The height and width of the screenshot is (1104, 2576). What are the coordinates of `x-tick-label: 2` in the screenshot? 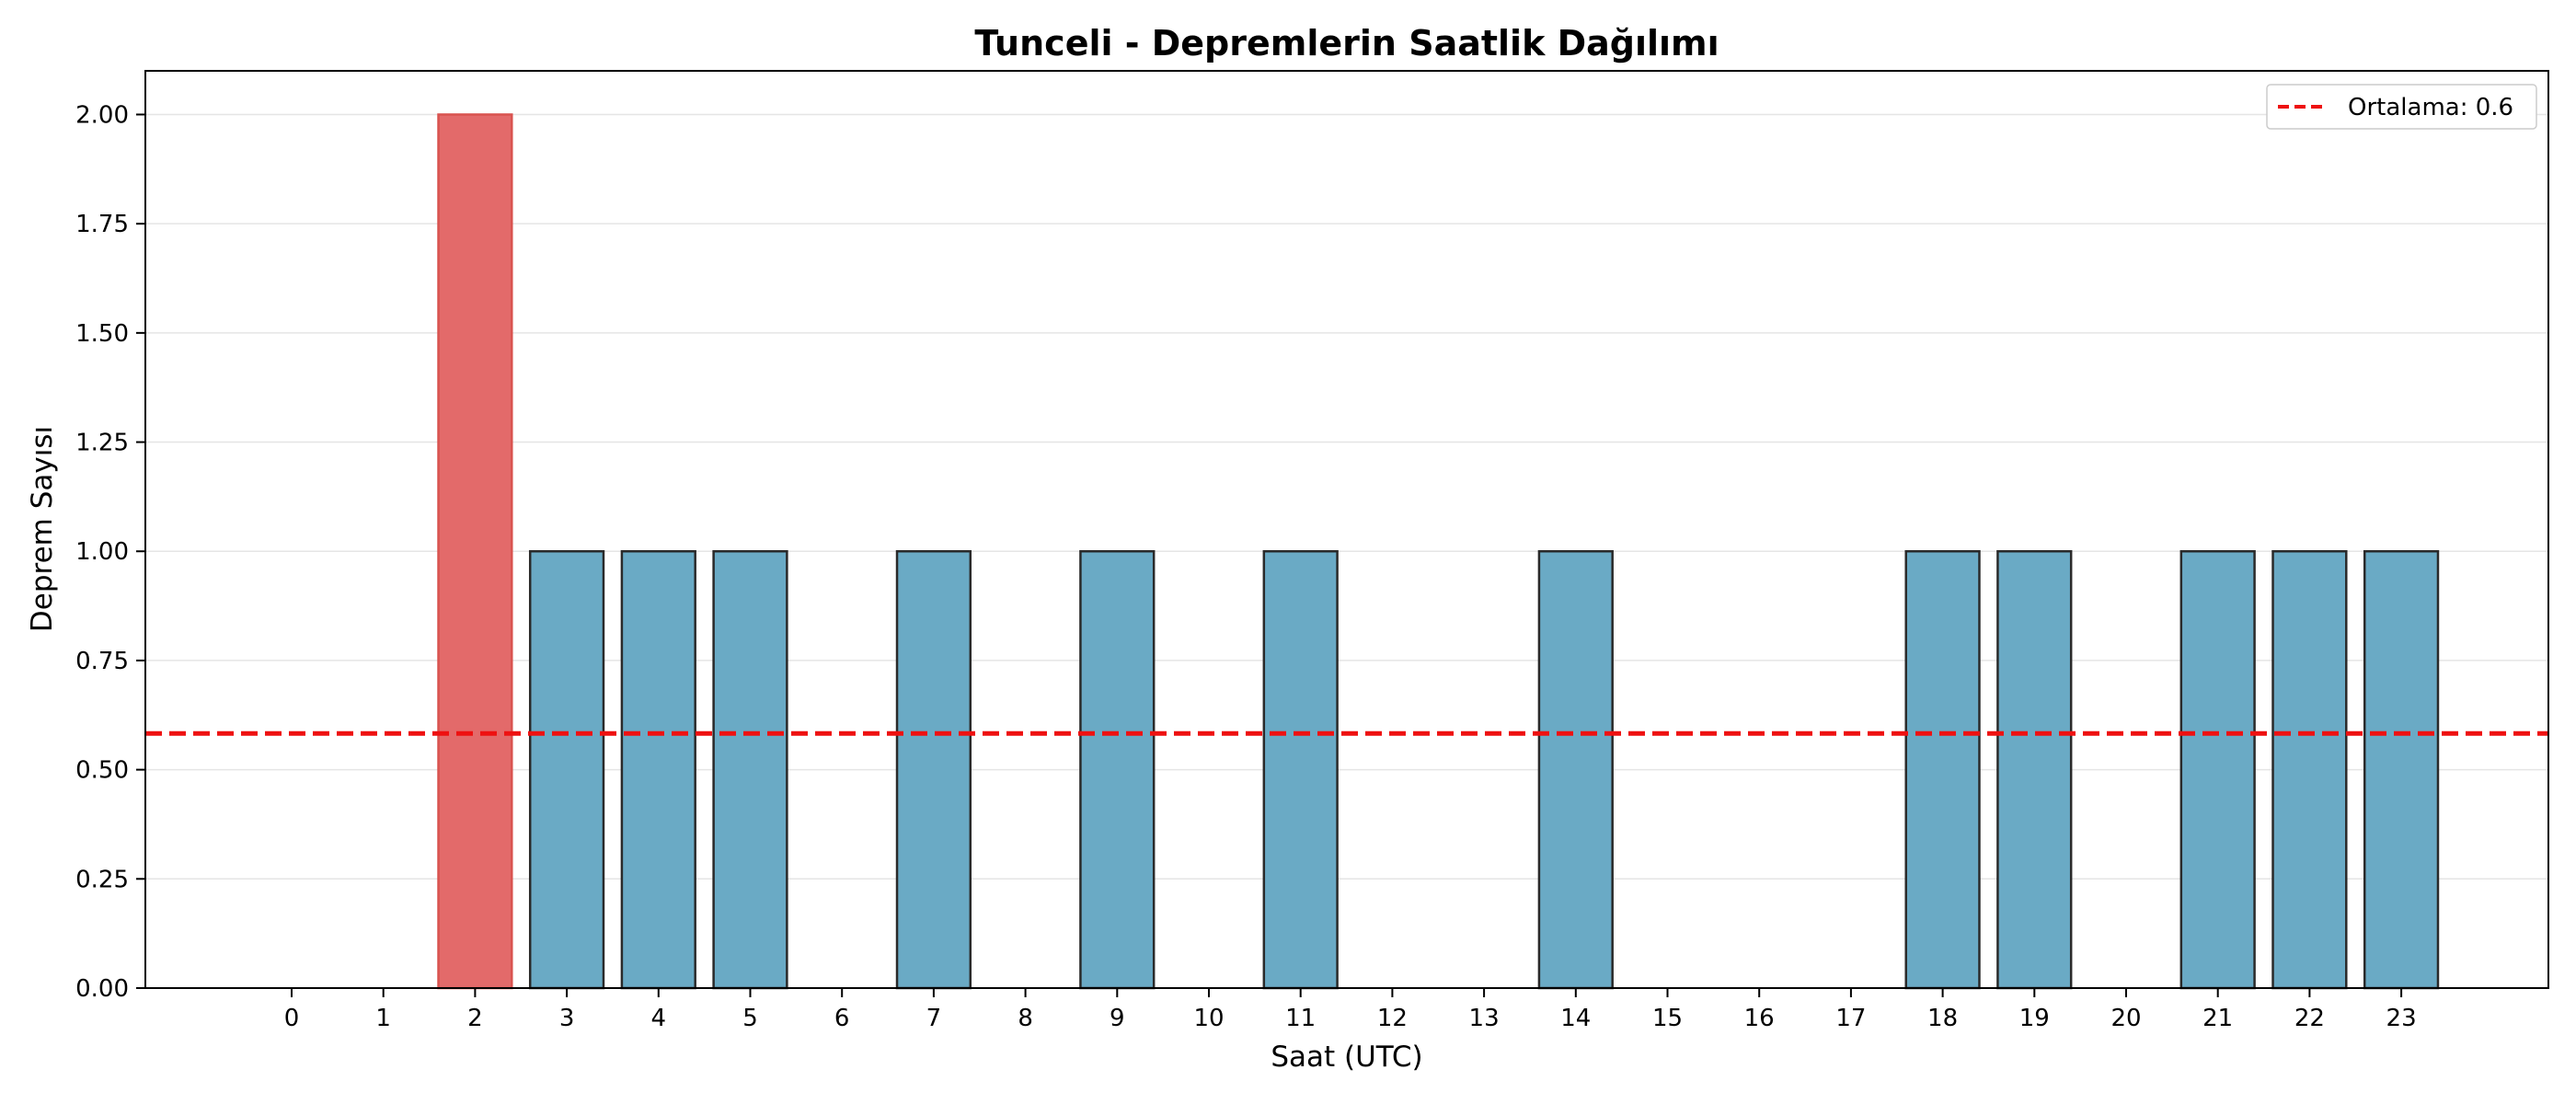 It's located at (475, 1018).